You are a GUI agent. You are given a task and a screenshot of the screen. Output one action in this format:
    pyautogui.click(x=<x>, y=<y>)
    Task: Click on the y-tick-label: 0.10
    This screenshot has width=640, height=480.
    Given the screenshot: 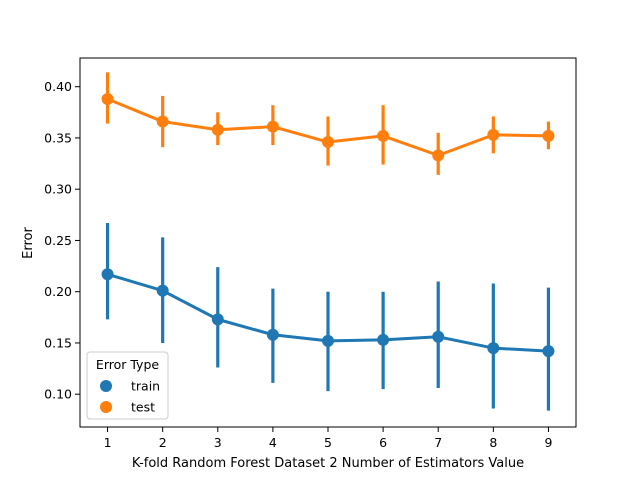 What is the action you would take?
    pyautogui.click(x=58, y=394)
    